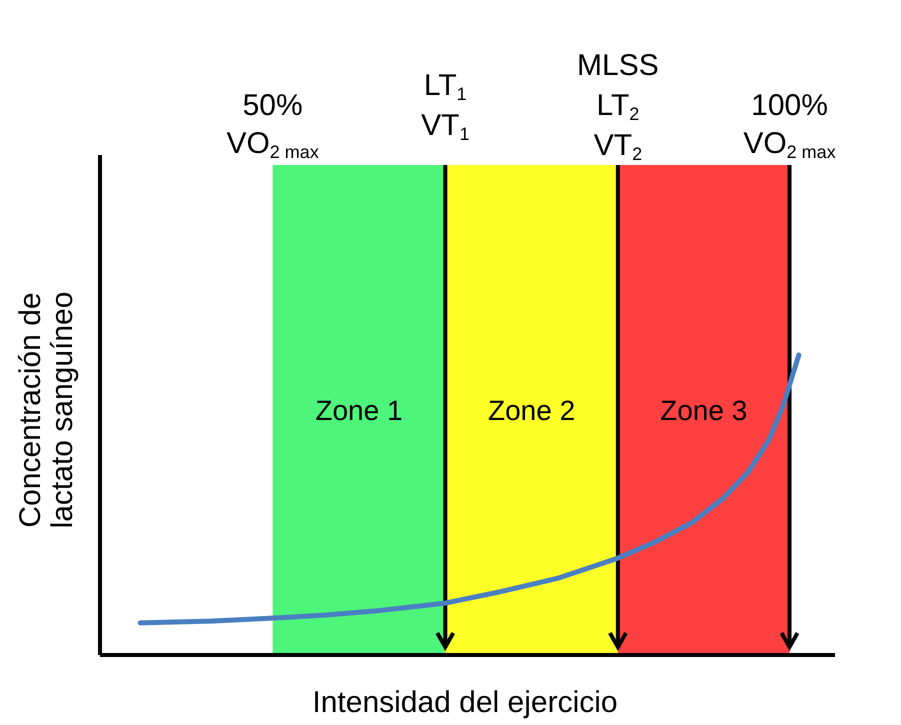 This screenshot has height=725, width=901. Describe the element at coordinates (789, 105) in the screenshot. I see `x-tick-label: 100%` at that location.